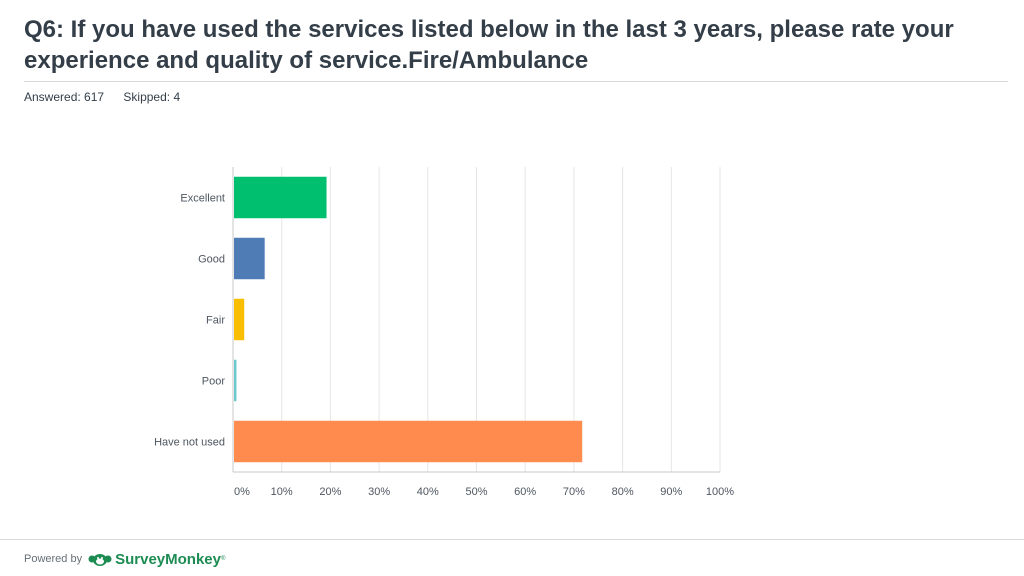 This screenshot has width=1024, height=576. Describe the element at coordinates (64, 97) in the screenshot. I see `answered-count: Answered: 617` at that location.